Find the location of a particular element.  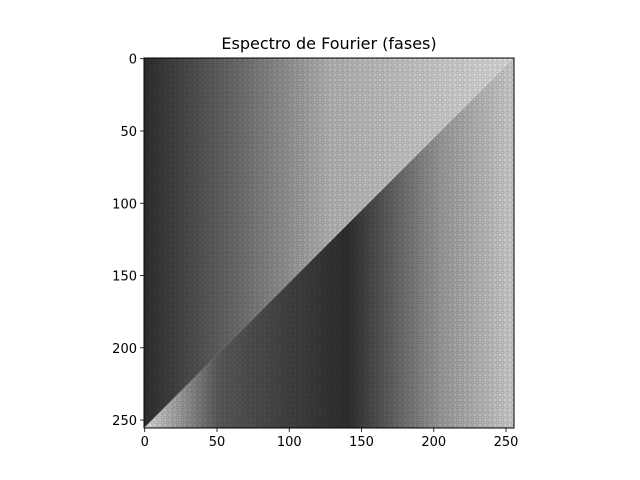

x-tick-label: 0 is located at coordinates (145, 442).